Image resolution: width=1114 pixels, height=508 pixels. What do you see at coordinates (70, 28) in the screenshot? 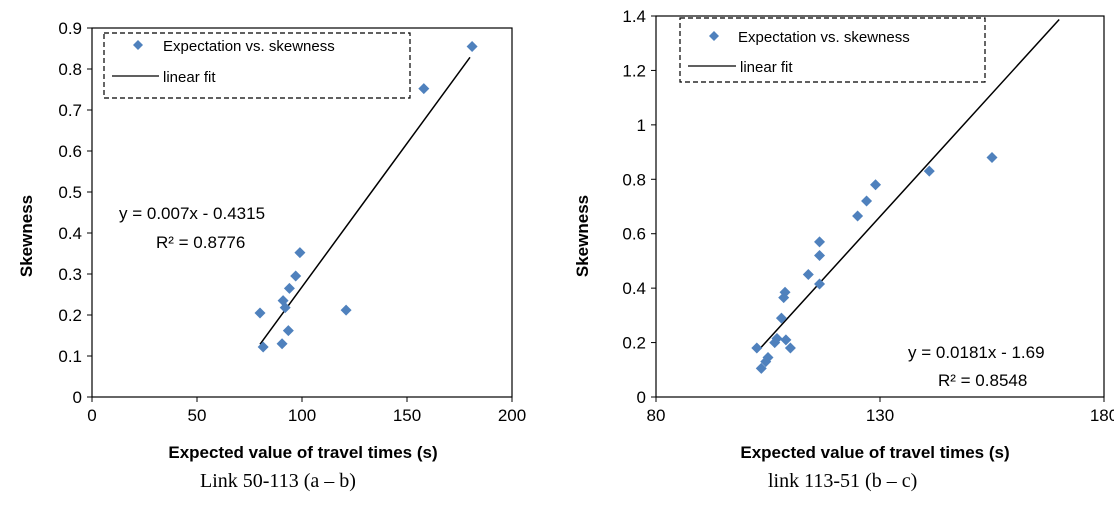
I see `y-tick-label: 0.9` at bounding box center [70, 28].